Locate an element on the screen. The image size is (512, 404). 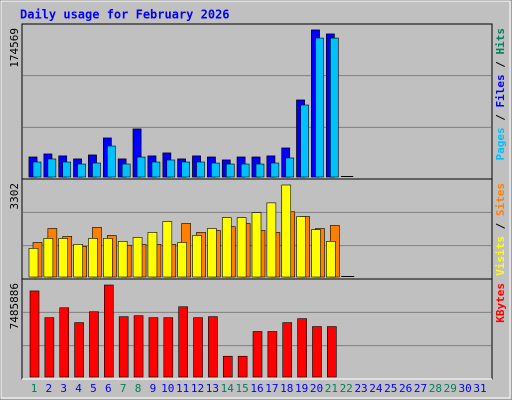
x-tick-label: 7 is located at coordinates (123, 388).